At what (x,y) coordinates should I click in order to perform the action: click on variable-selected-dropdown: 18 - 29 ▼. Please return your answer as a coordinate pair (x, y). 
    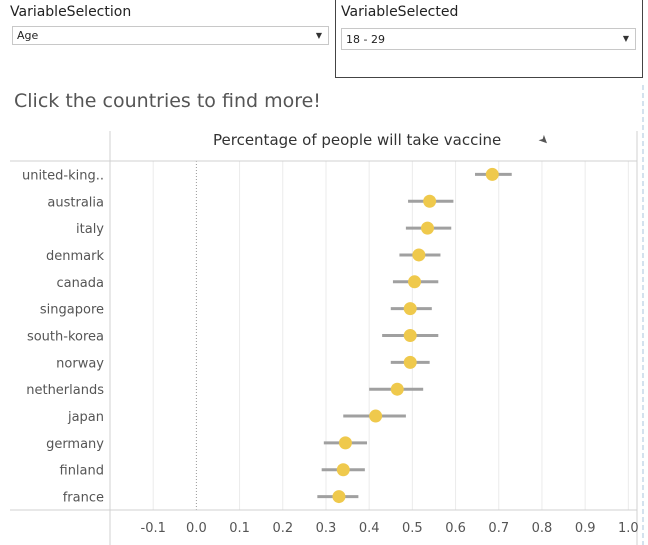
    Looking at the image, I should click on (488, 39).